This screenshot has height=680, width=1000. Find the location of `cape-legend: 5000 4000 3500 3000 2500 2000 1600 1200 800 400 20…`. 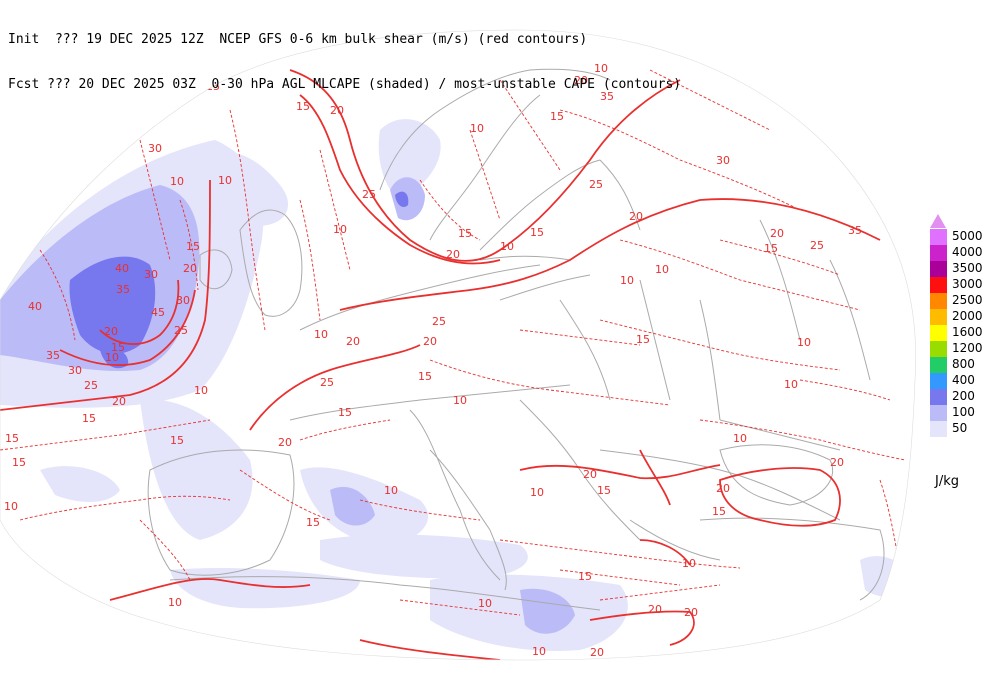

cape-legend: 5000 4000 3500 3000 2500 2000 1600 1200 800 400 20… is located at coordinates (963, 325).